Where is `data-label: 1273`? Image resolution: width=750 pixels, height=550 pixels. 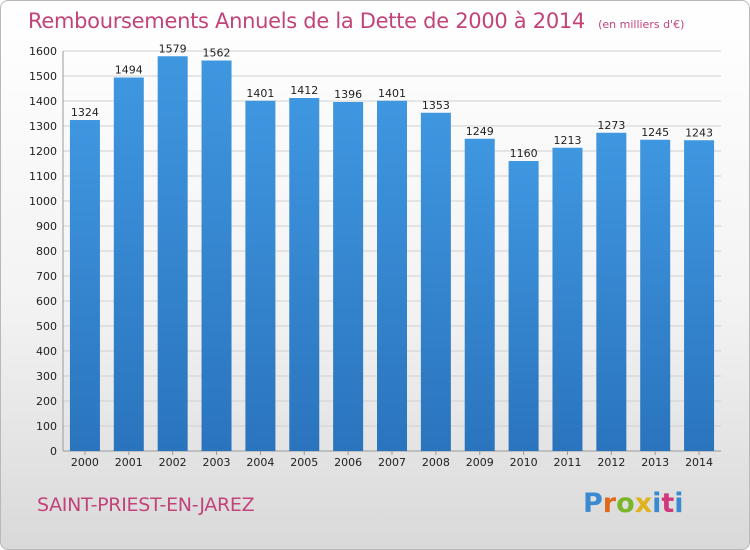 data-label: 1273 is located at coordinates (611, 125).